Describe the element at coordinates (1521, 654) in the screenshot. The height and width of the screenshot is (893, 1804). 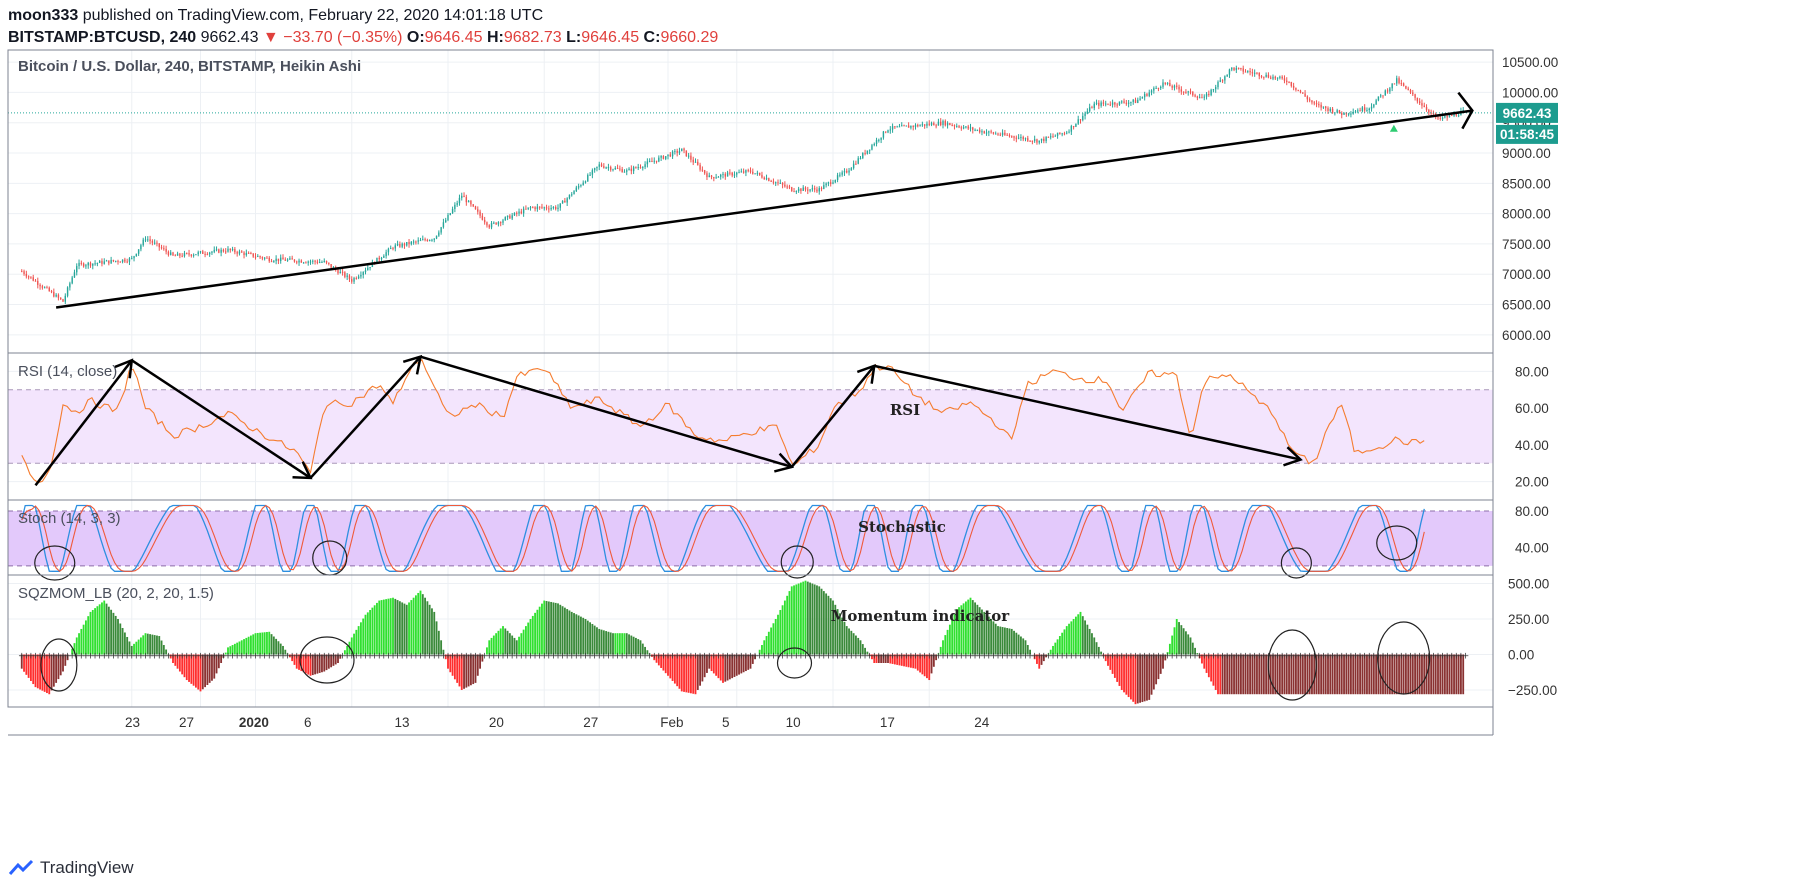
I see `momentum-axis-label: 0.00` at that location.